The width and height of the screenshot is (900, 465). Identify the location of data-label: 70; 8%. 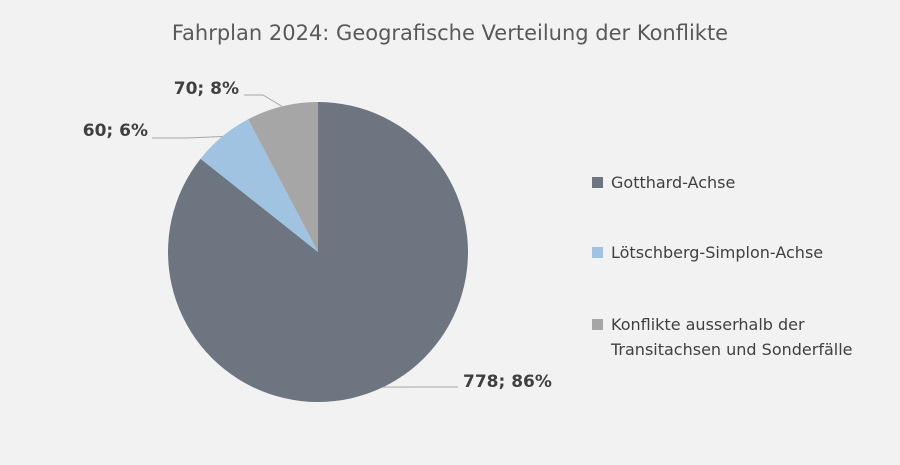
(206, 89).